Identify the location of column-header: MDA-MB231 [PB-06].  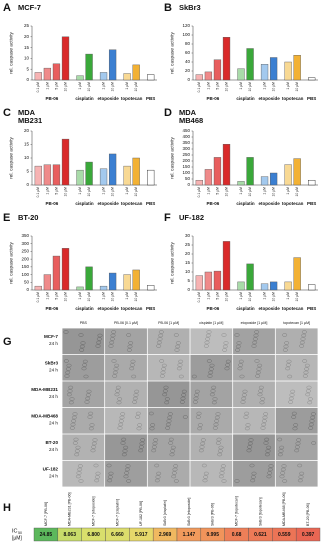
(70, 509).